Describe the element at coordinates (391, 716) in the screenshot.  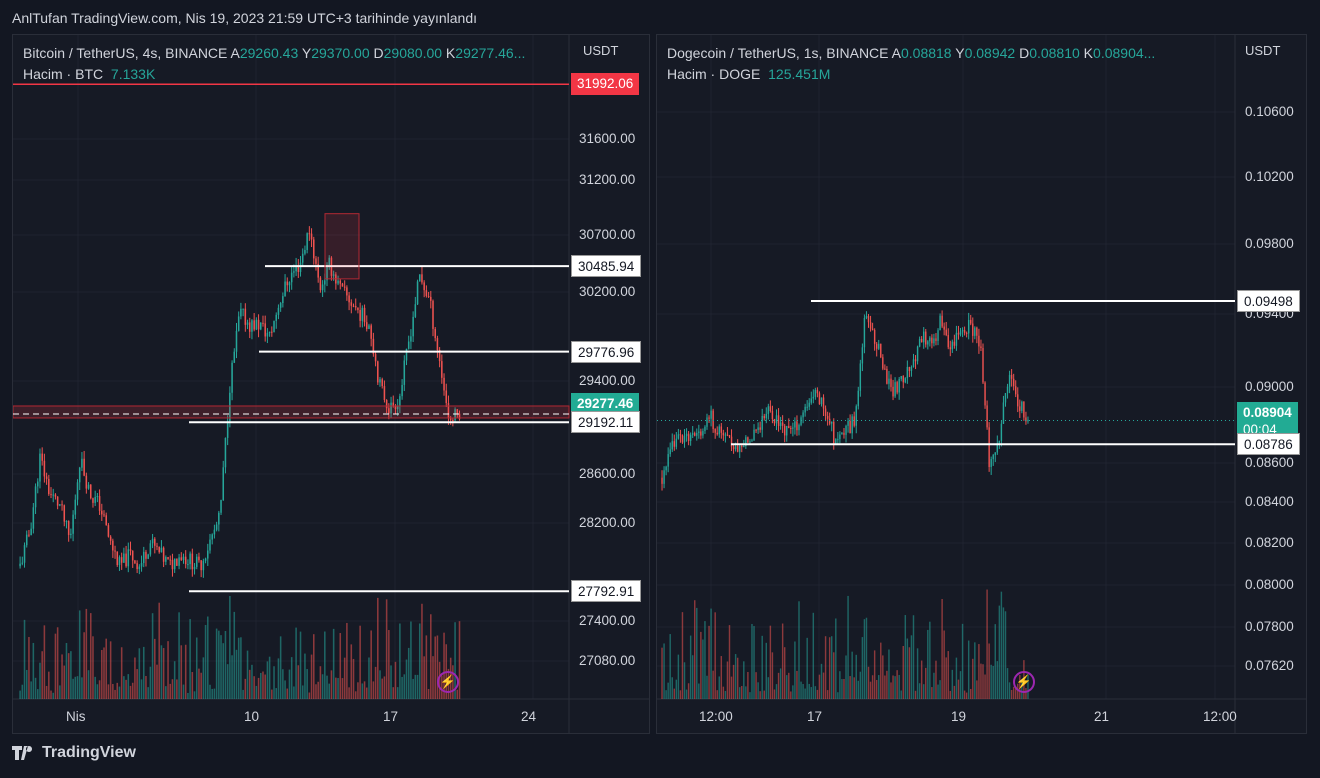
I see `time-tick-label: 17` at that location.